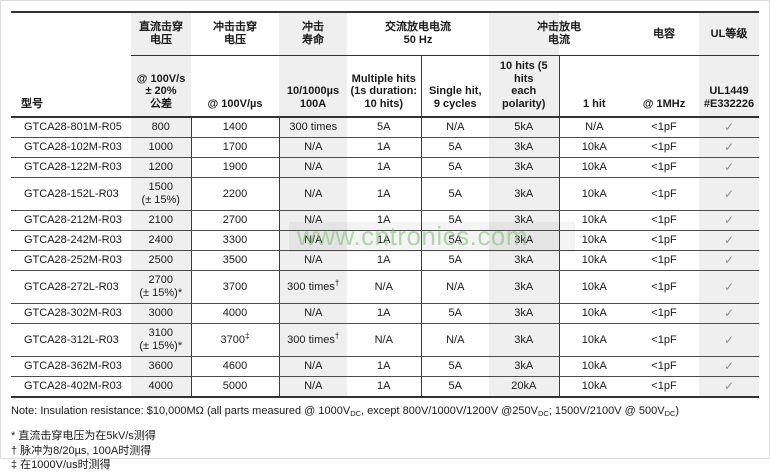 This screenshot has width=770, height=473. What do you see at coordinates (71, 33) in the screenshot?
I see `model-group-spacer` at bounding box center [71, 33].